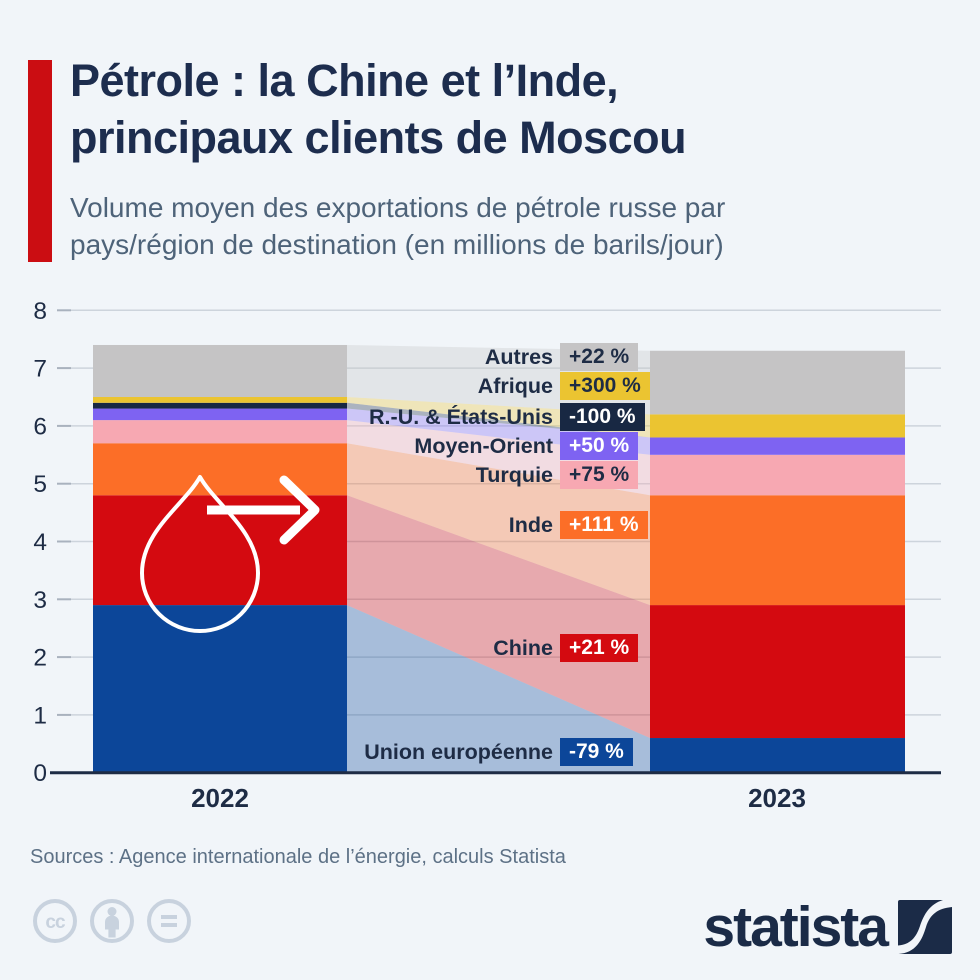 Image resolution: width=980 pixels, height=980 pixels. I want to click on flow-label-row-autres: Autres +22 %, so click(490, 357).